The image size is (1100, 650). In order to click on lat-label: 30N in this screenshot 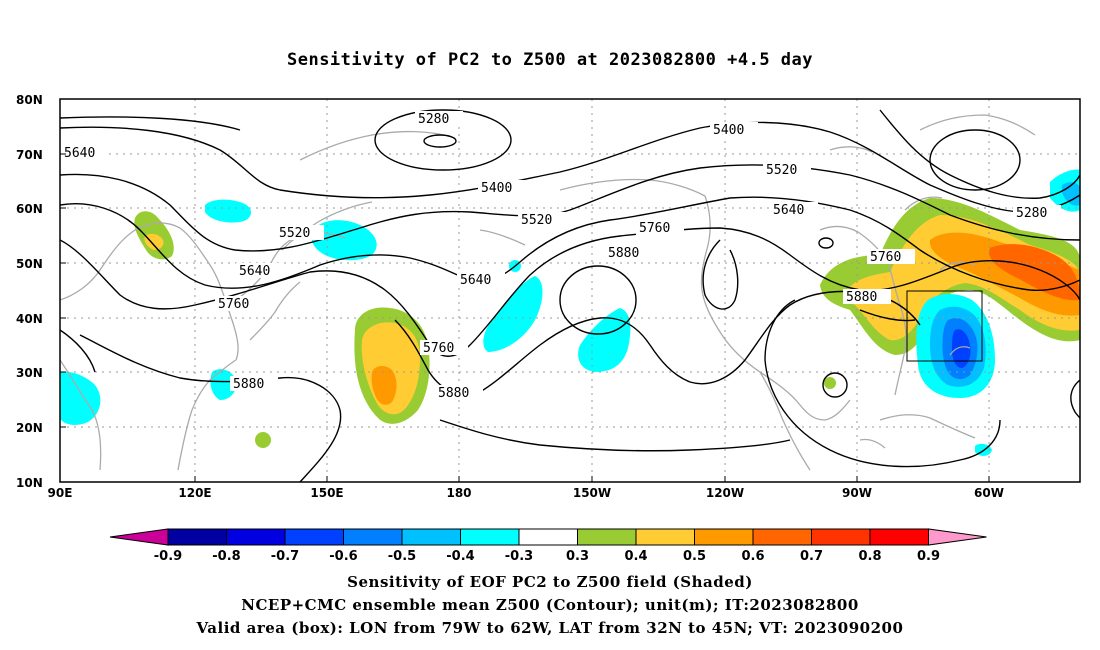, I will do `click(29, 373)`.